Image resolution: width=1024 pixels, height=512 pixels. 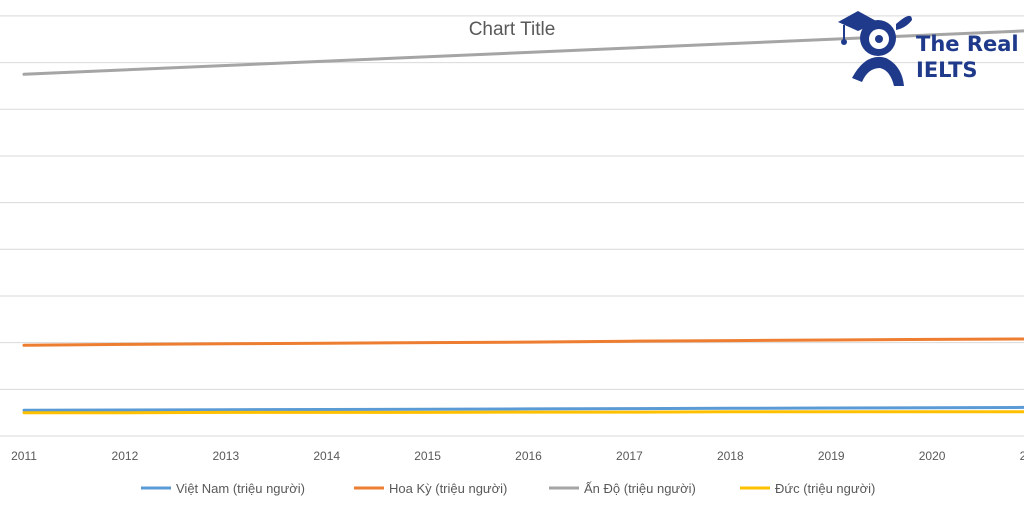 What do you see at coordinates (730, 456) in the screenshot?
I see `x-tick-label: 2018` at bounding box center [730, 456].